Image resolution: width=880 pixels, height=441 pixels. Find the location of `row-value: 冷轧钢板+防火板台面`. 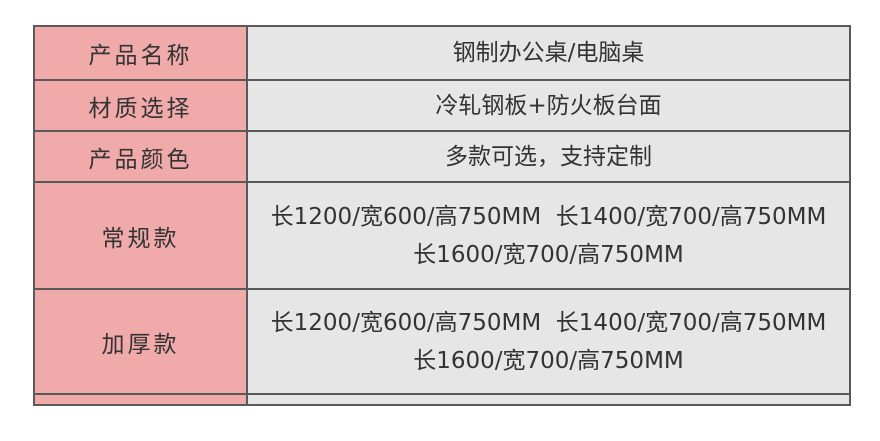

row-value: 冷轧钢板+防火板台面 is located at coordinates (548, 105).